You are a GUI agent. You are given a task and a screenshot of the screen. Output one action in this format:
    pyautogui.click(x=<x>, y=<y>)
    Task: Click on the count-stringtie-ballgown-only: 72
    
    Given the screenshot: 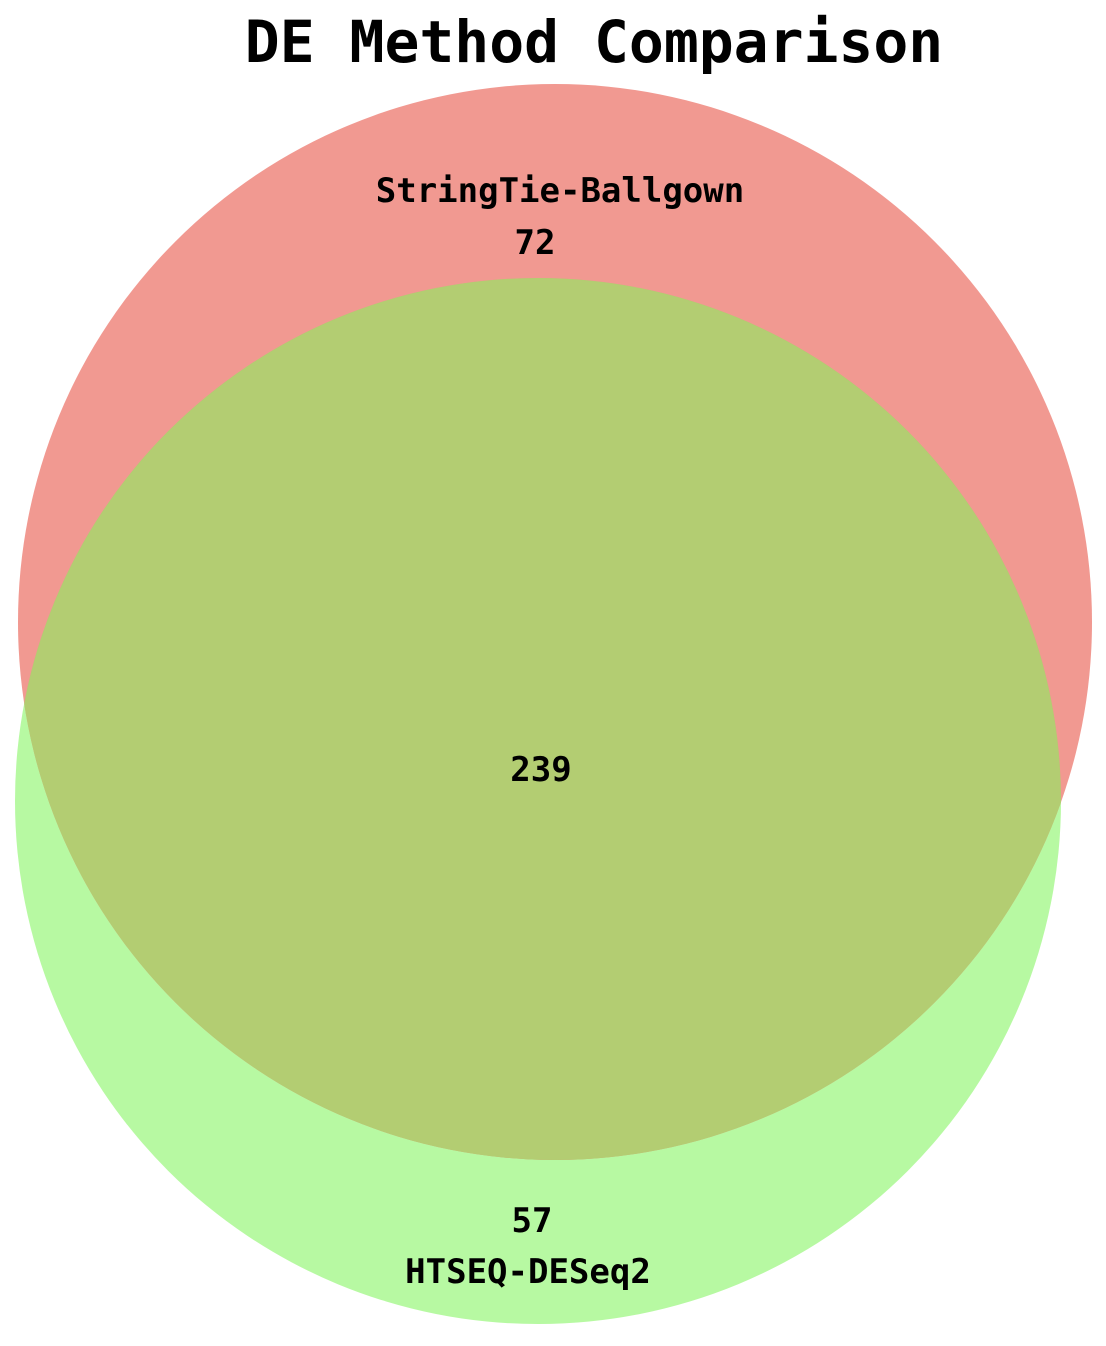 What is the action you would take?
    pyautogui.click(x=535, y=243)
    